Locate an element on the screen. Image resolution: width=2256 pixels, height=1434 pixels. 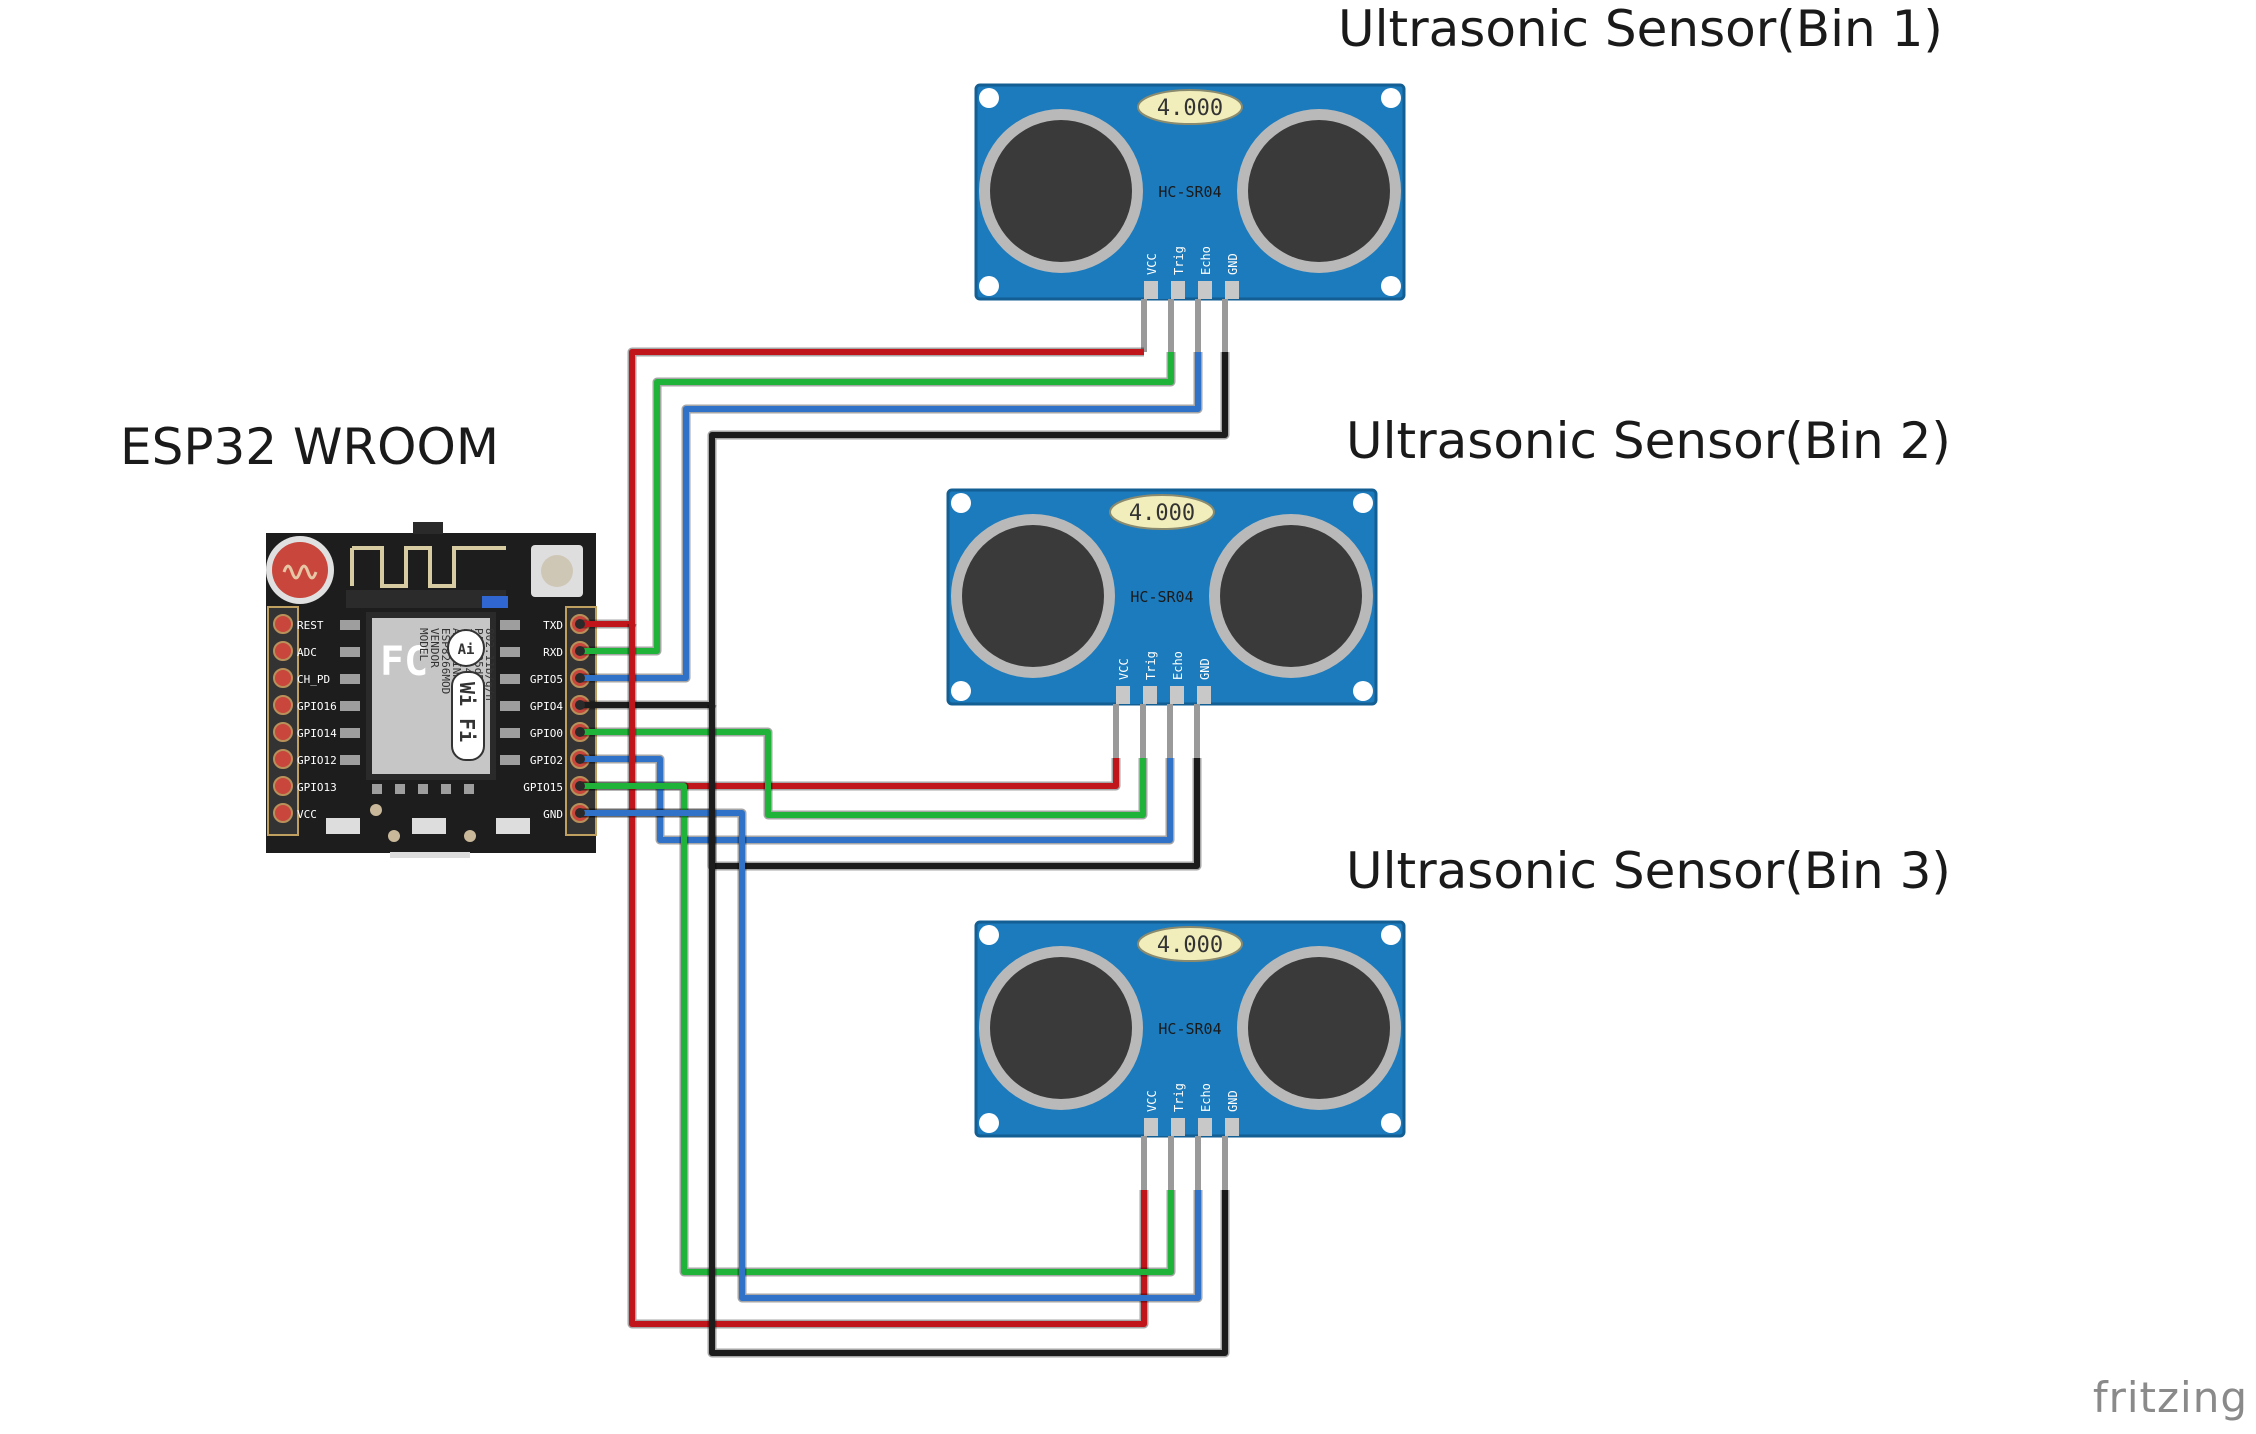
right-pin-label: RXD is located at coordinates (553, 652).